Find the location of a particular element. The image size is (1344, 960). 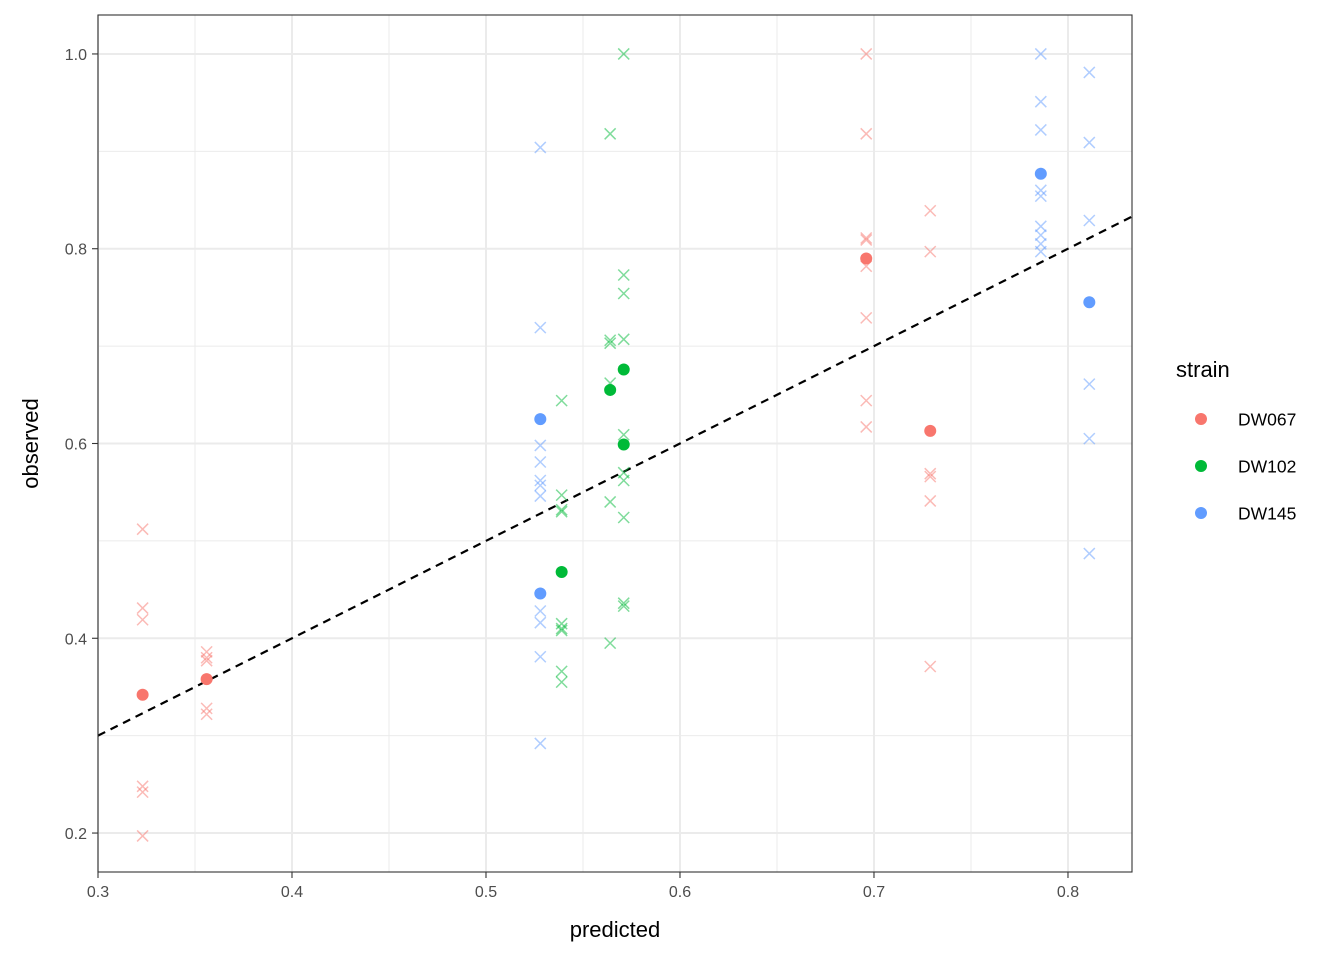

y-axis: 0.2 0.4 0.6 0.8 1.0 is located at coordinates (81, 445).